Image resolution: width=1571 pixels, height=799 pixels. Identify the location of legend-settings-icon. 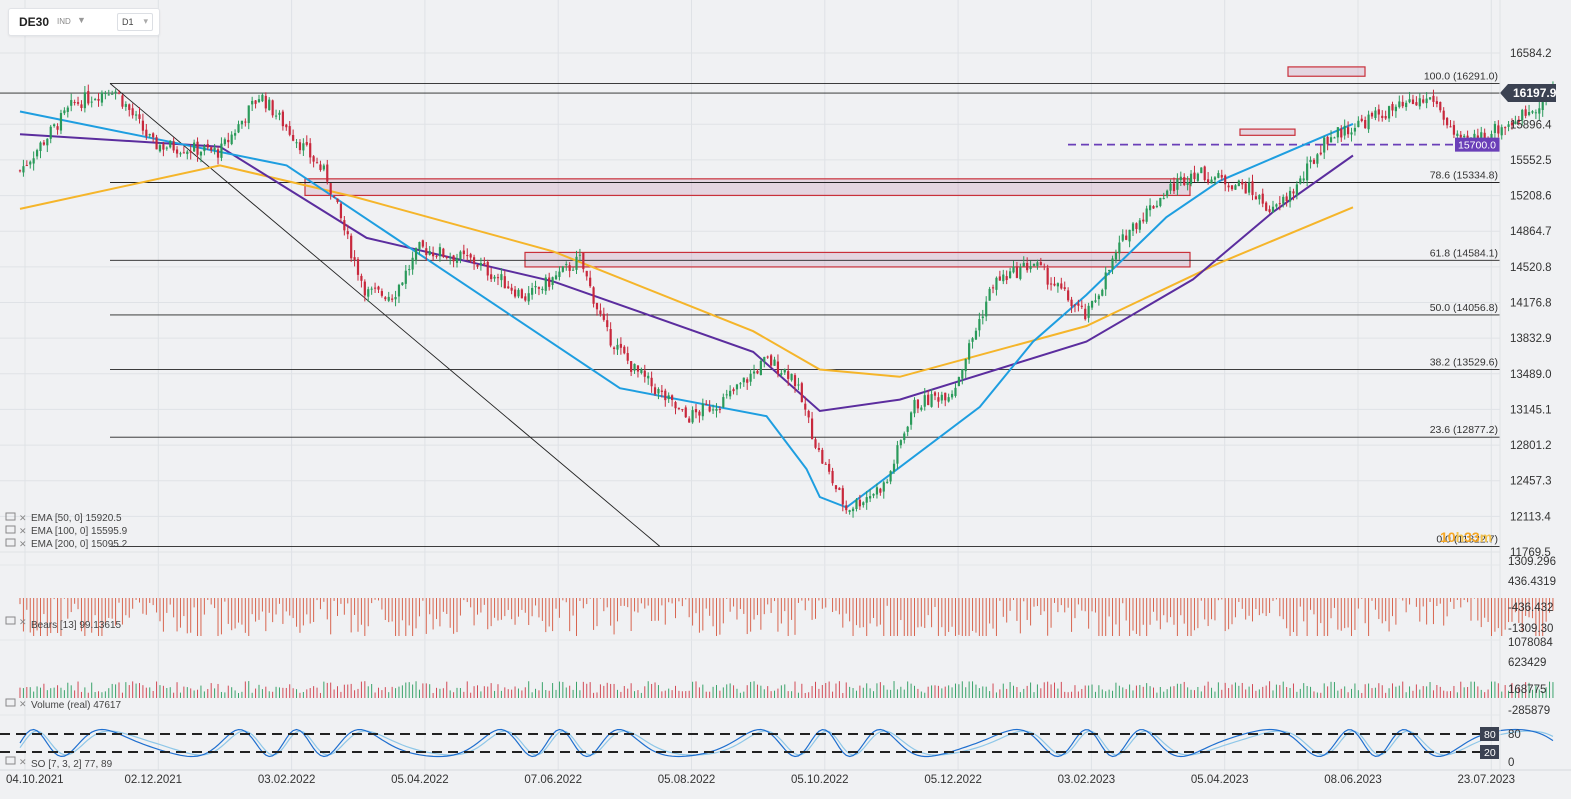
(10, 516).